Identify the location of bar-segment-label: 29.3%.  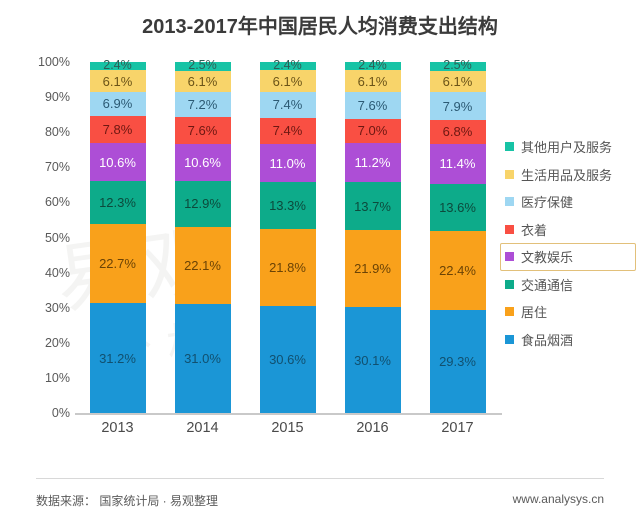
(457, 361).